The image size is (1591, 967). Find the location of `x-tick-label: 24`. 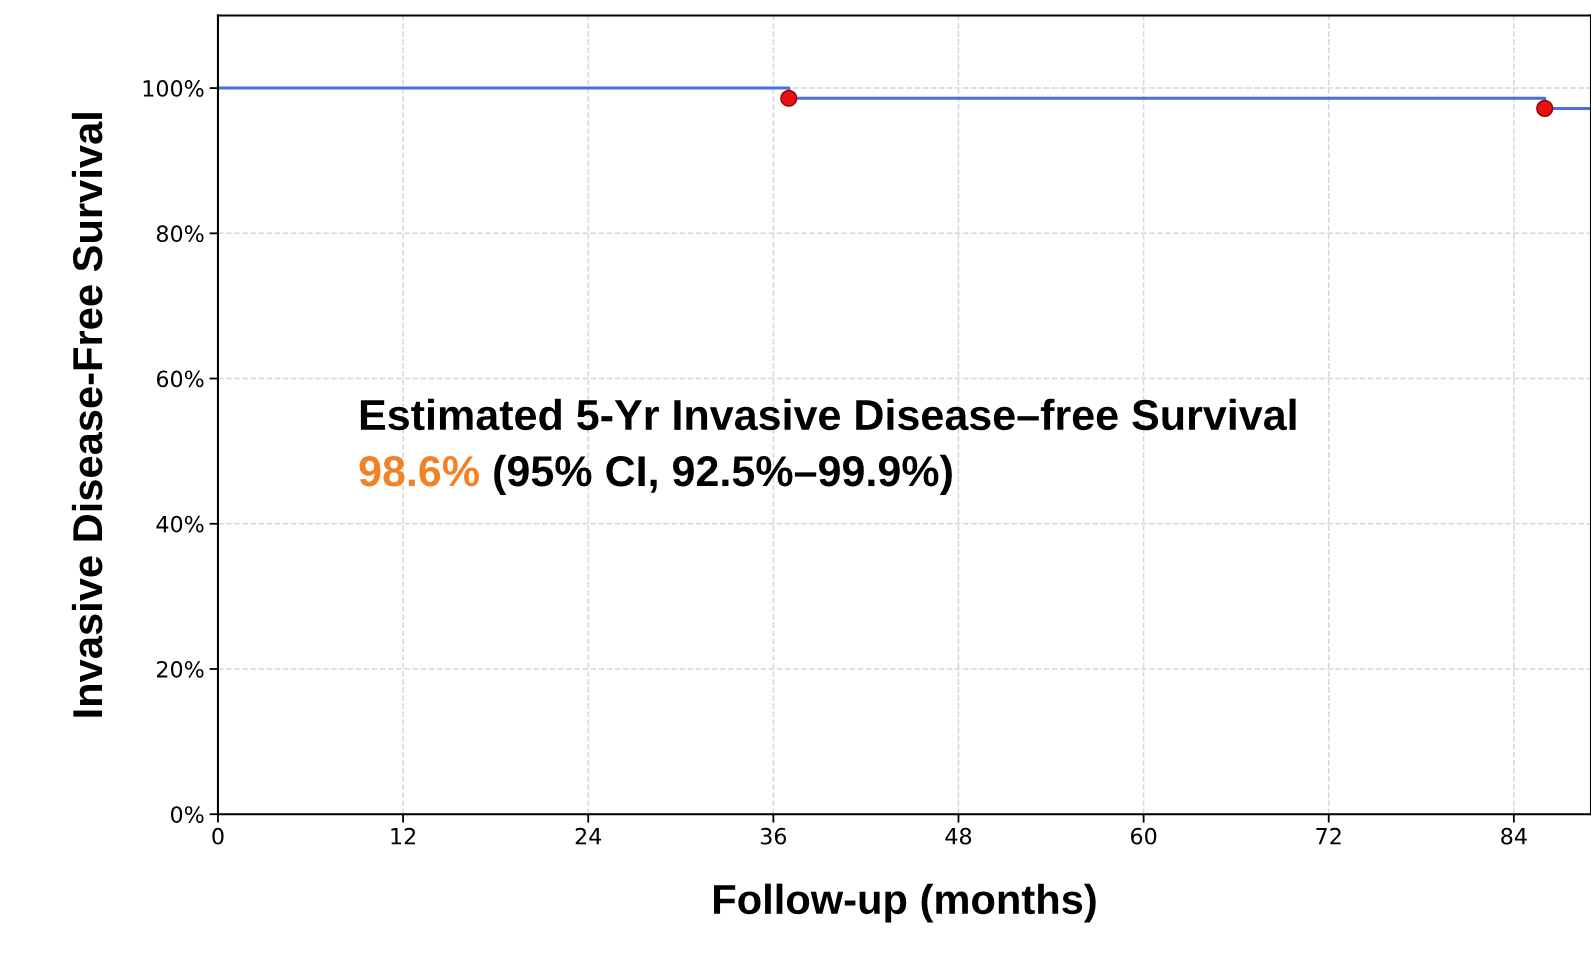

x-tick-label: 24 is located at coordinates (588, 836).